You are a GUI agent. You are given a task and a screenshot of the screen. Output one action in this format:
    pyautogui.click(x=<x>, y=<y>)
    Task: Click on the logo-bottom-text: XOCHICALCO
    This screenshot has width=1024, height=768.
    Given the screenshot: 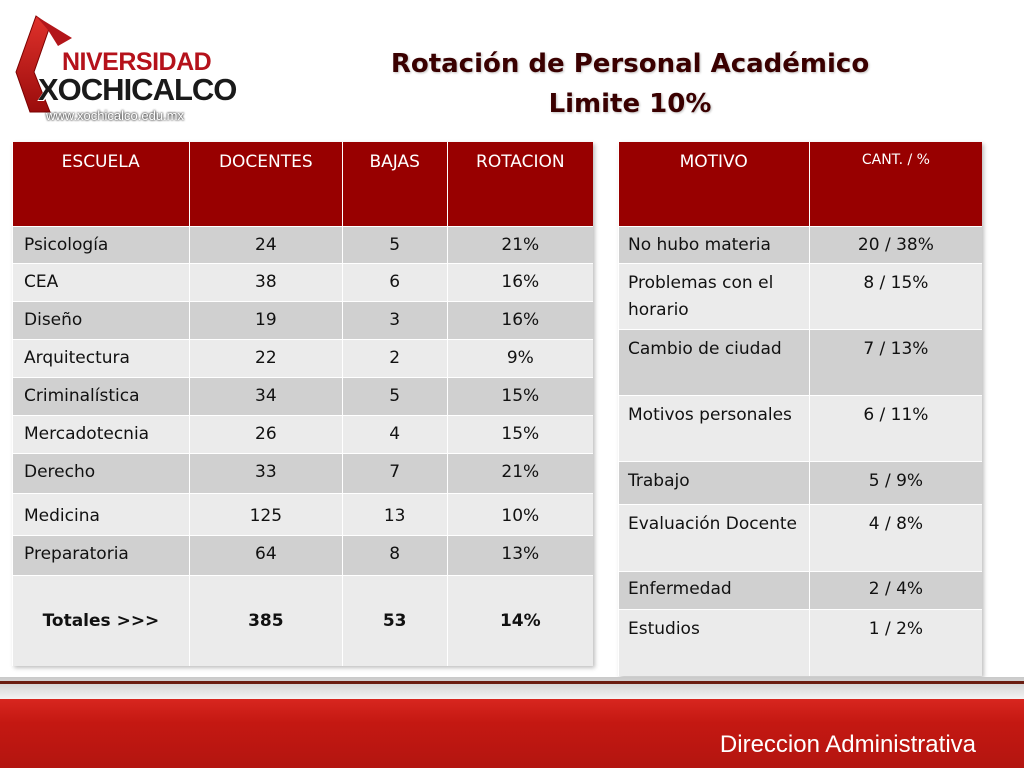 What is the action you would take?
    pyautogui.click(x=137, y=89)
    